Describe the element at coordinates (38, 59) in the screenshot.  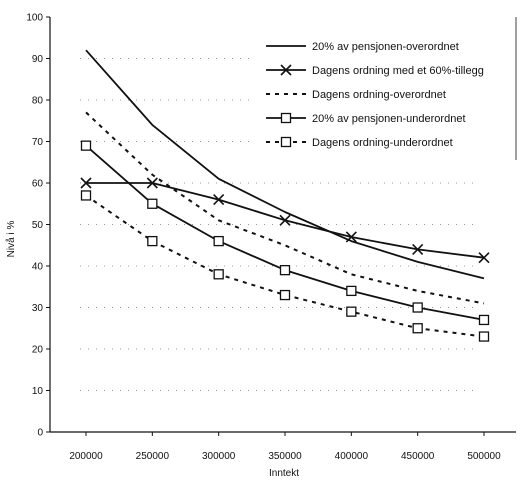
I see `y-tick-label: 90` at that location.